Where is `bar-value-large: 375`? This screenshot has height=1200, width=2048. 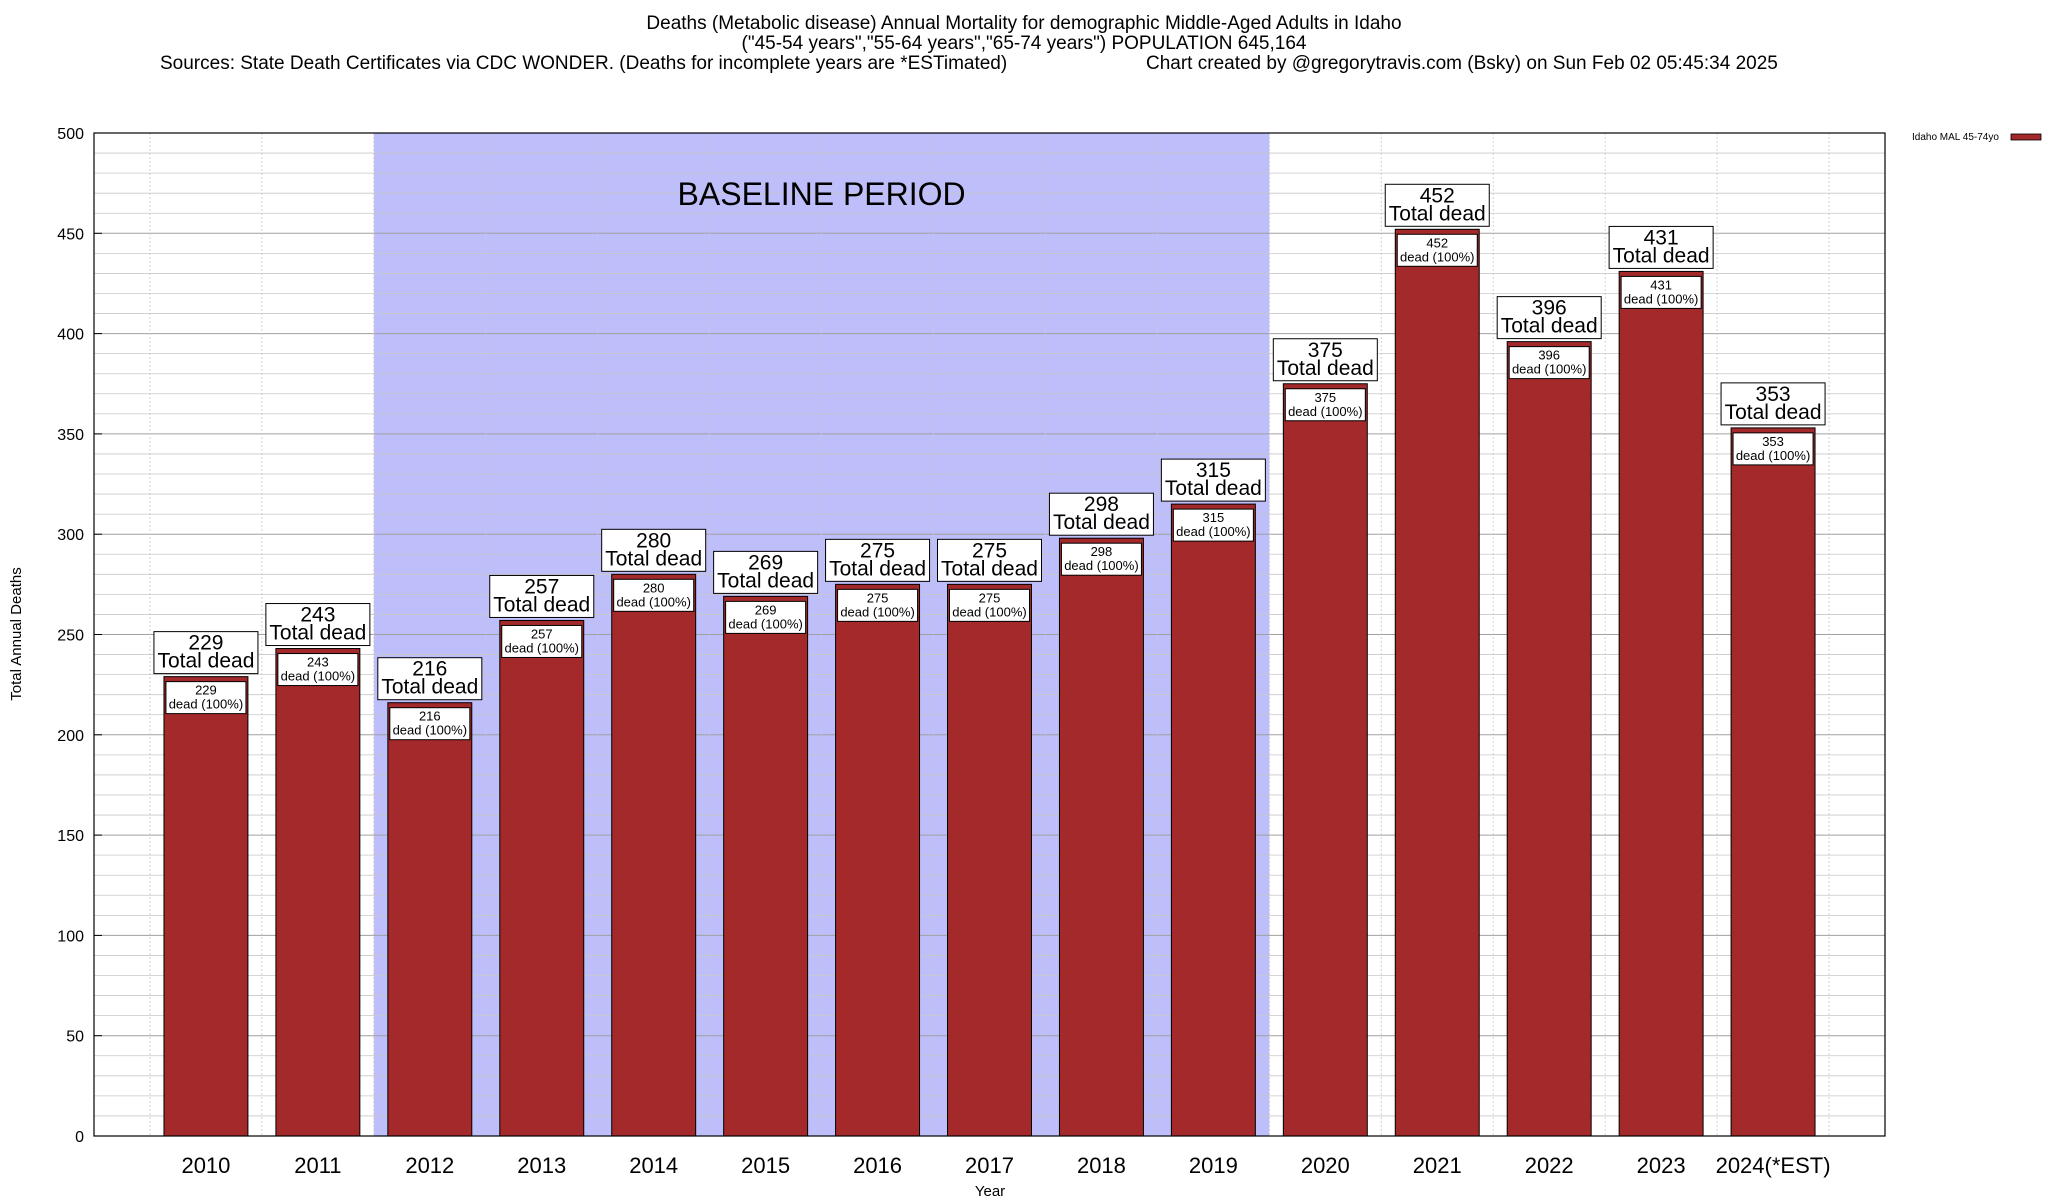
bar-value-large: 375 is located at coordinates (1325, 350).